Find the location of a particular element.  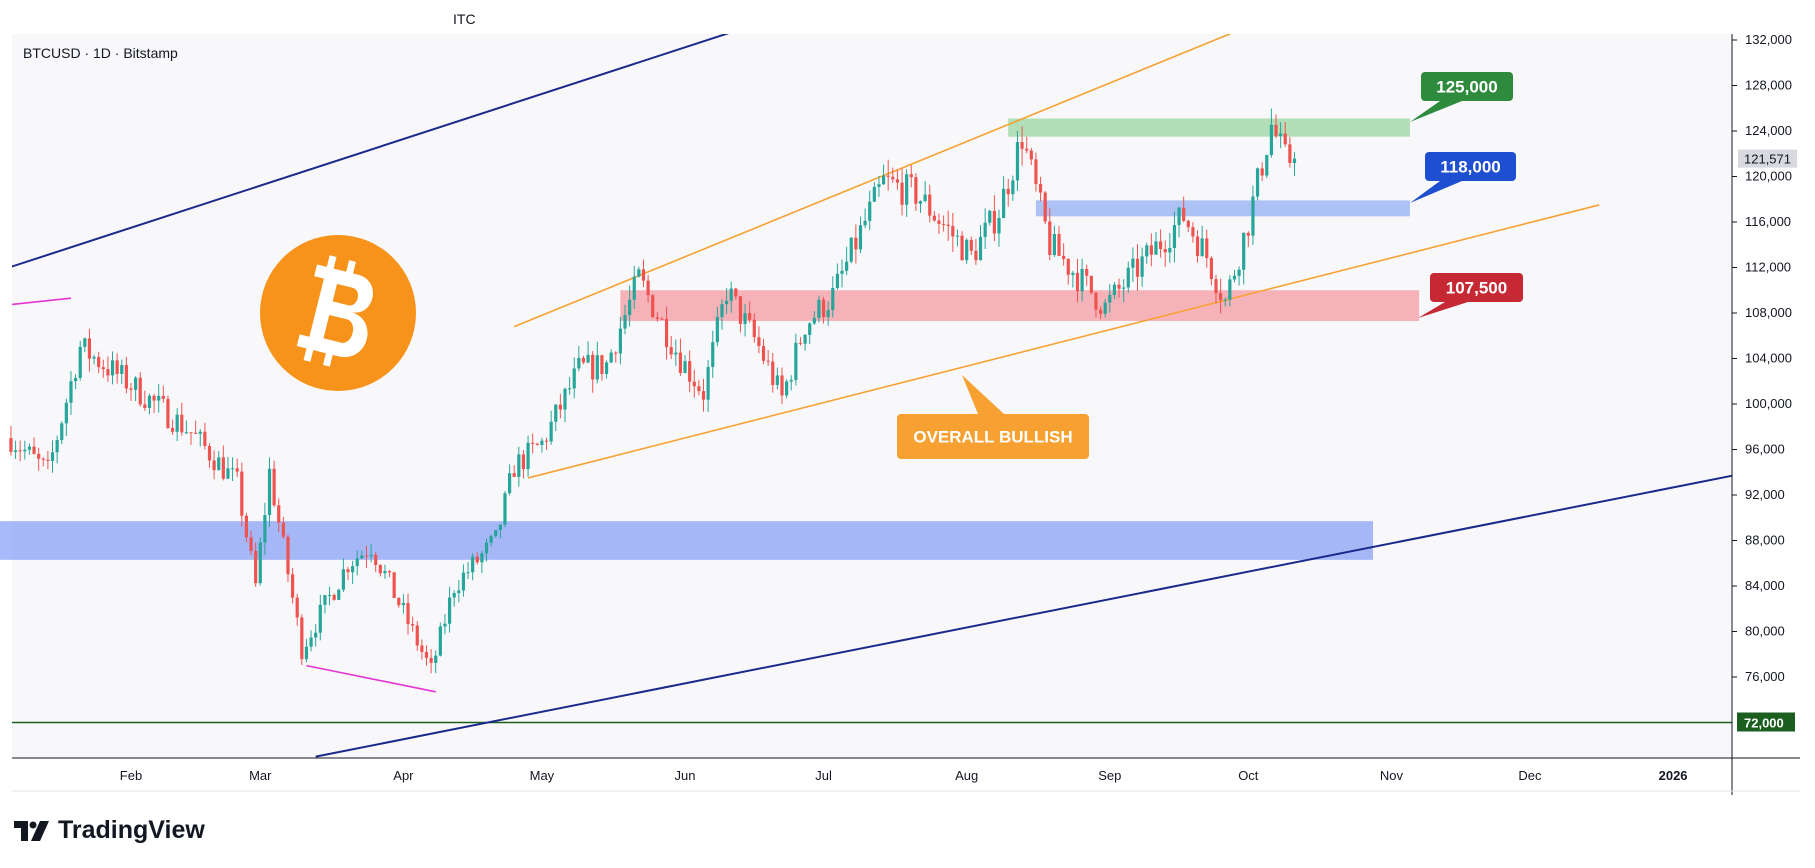

callout-tail is located at coordinates (1436, 192).